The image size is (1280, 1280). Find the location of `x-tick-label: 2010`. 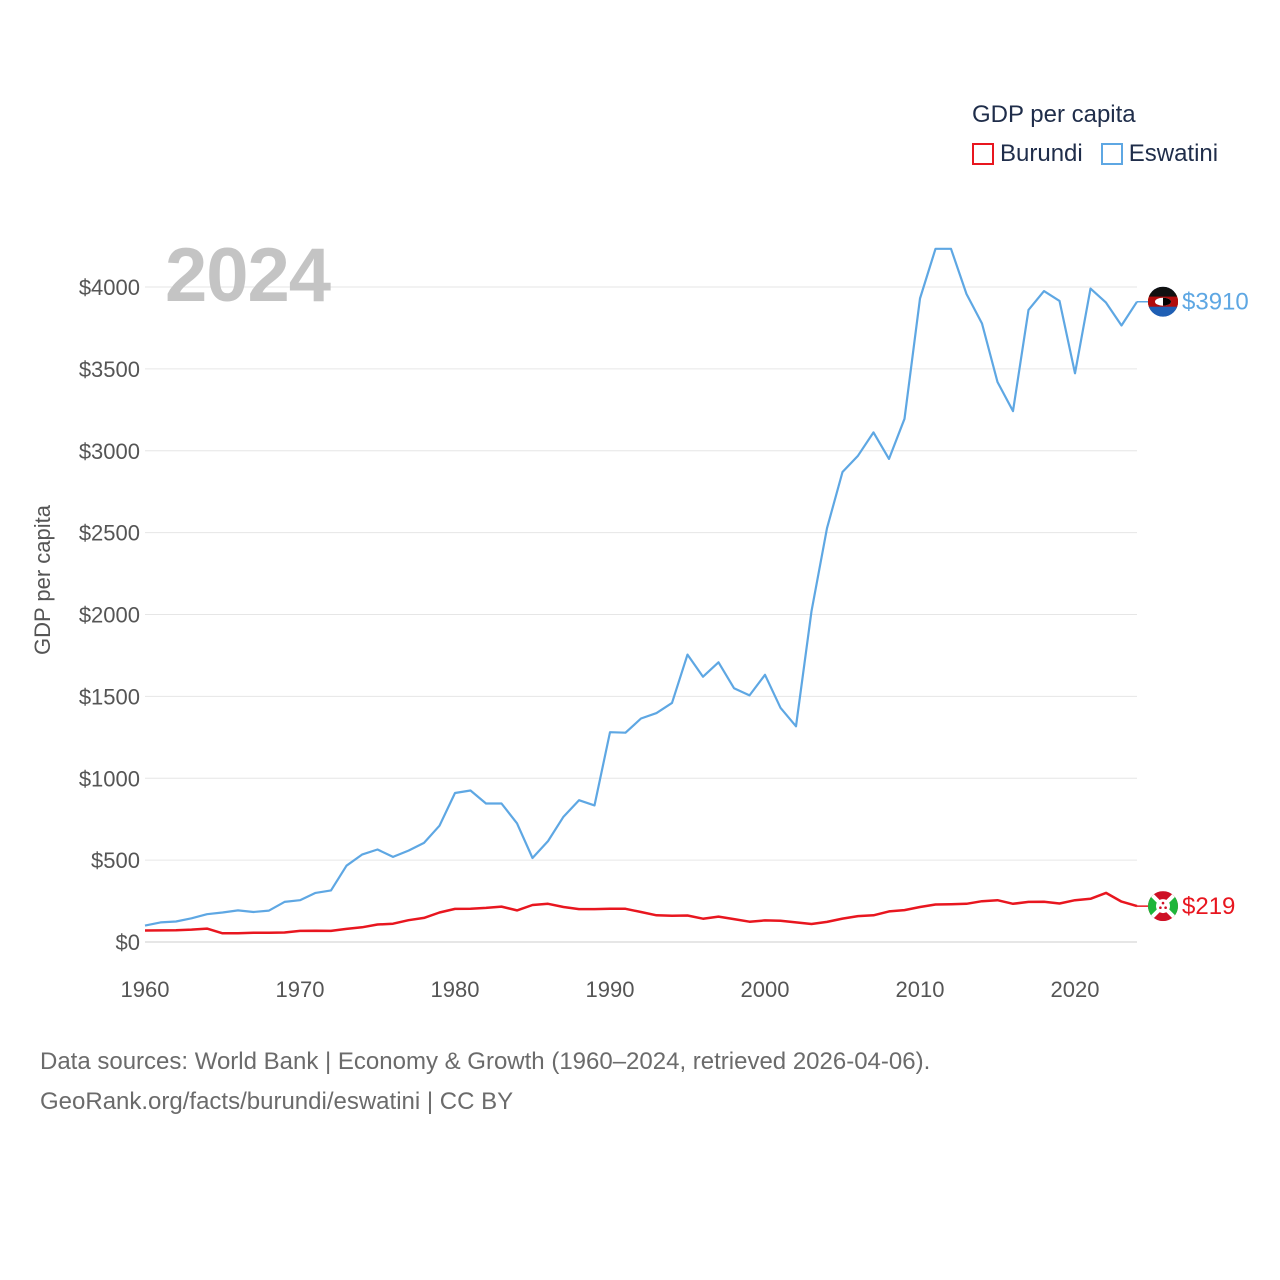

x-tick-label: 2010 is located at coordinates (920, 989).